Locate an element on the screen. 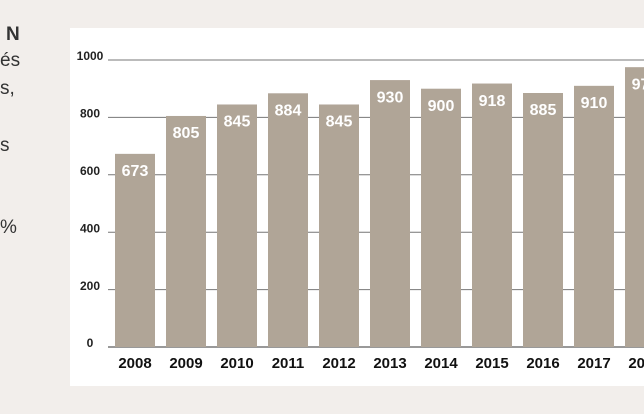 The width and height of the screenshot is (644, 414). value-label: 805 is located at coordinates (186, 133).